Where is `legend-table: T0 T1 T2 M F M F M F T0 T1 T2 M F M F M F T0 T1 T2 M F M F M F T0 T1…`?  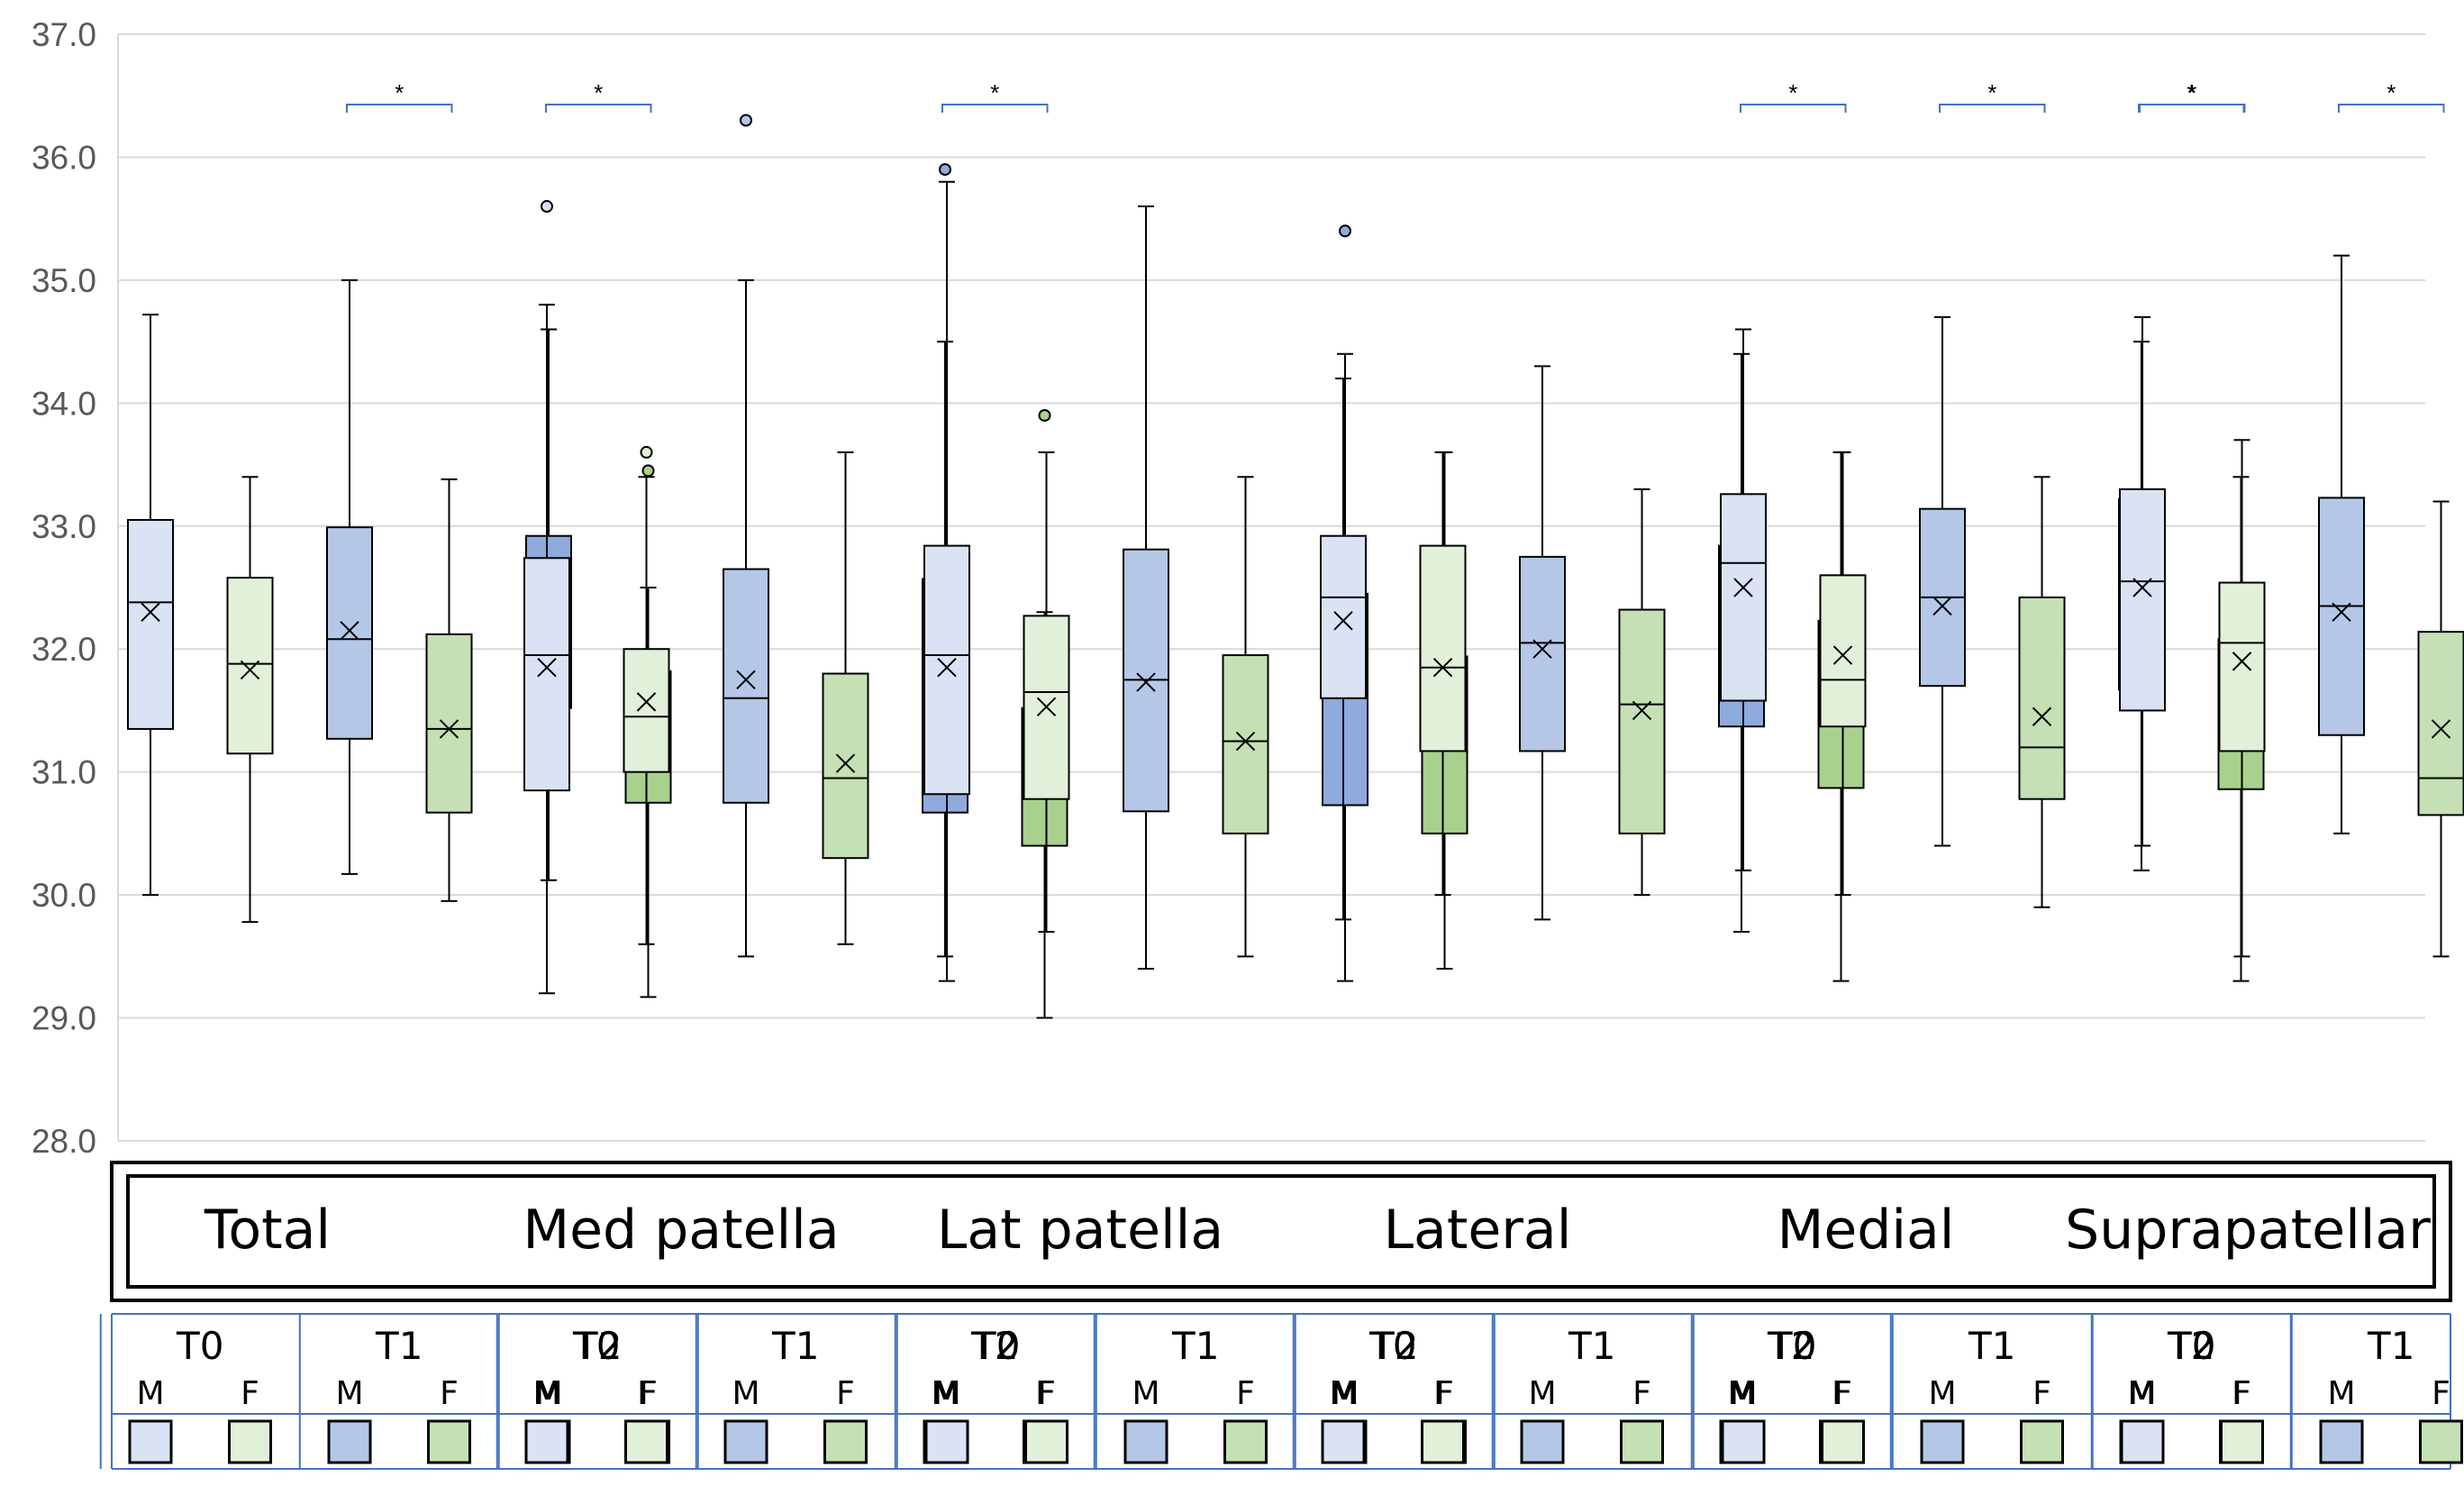
legend-table: T0 T1 T2 M F M F M F T0 T1 T2 M F M F M F T0 T1 T2 M F M F M F T0 T1… is located at coordinates (1281, 1391).